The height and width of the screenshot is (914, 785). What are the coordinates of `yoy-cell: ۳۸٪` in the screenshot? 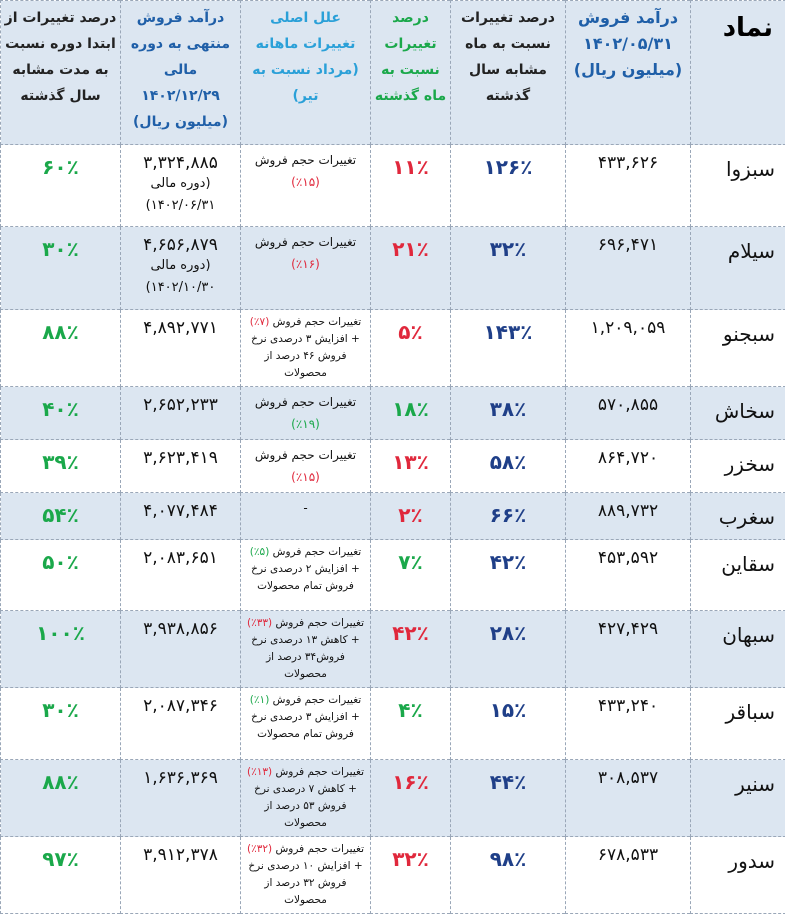 It's located at (508, 413).